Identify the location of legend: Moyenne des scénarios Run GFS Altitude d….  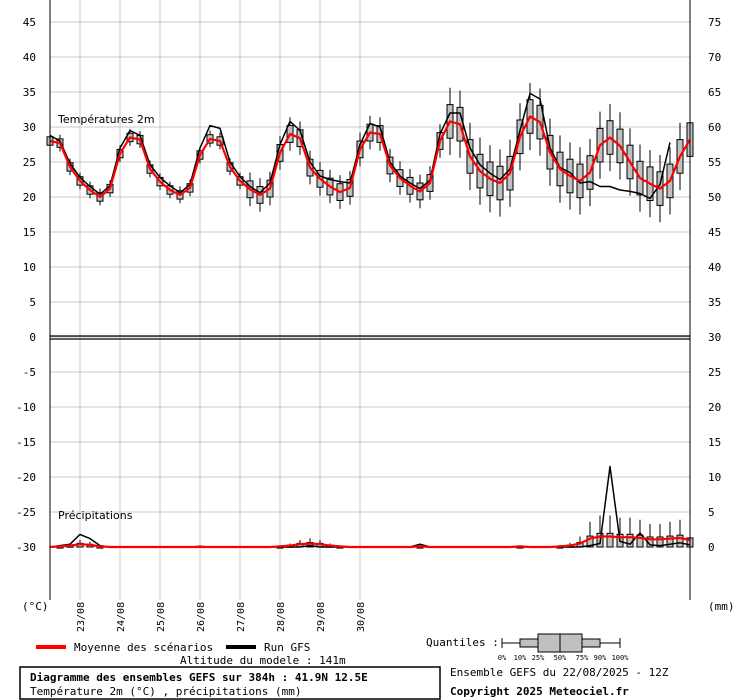
(332, 650).